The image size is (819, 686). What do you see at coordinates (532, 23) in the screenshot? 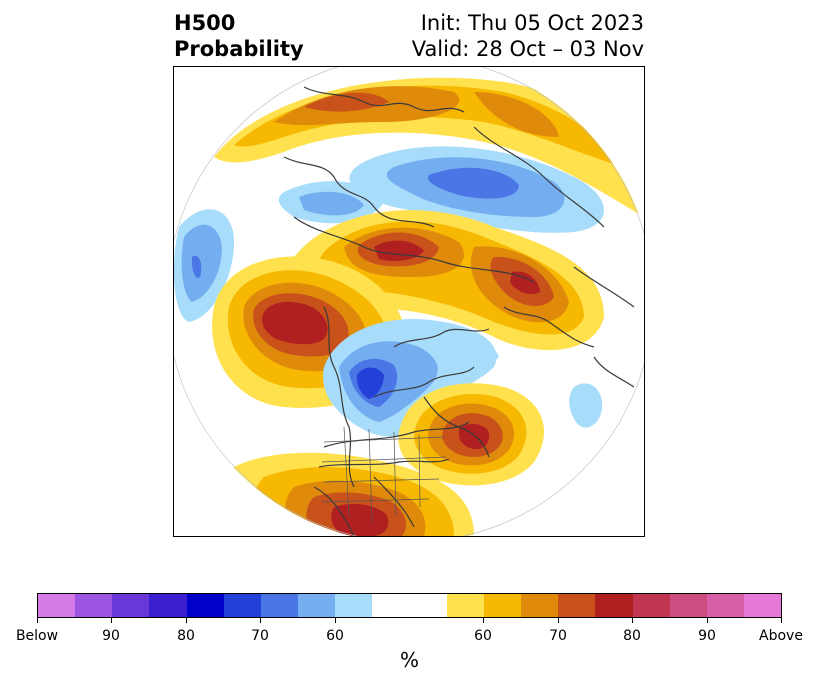
I see `init-date: Init: Thu 05 Oct 2023` at bounding box center [532, 23].